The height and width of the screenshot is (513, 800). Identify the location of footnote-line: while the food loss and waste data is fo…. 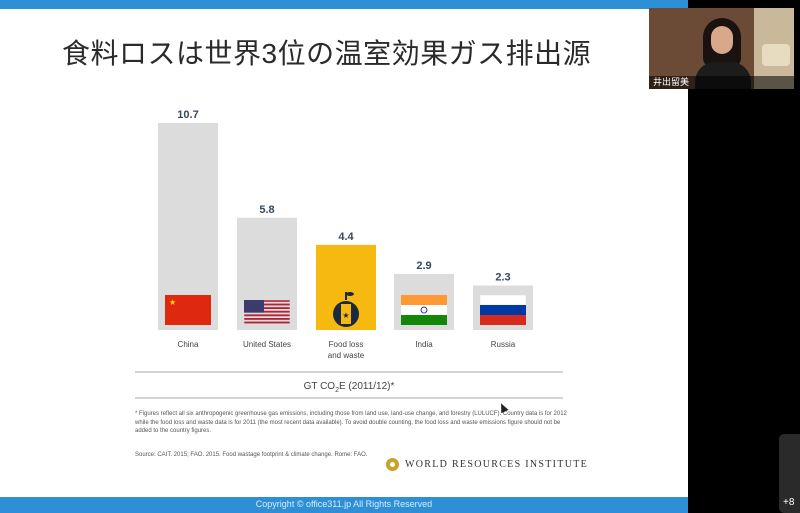
(348, 422).